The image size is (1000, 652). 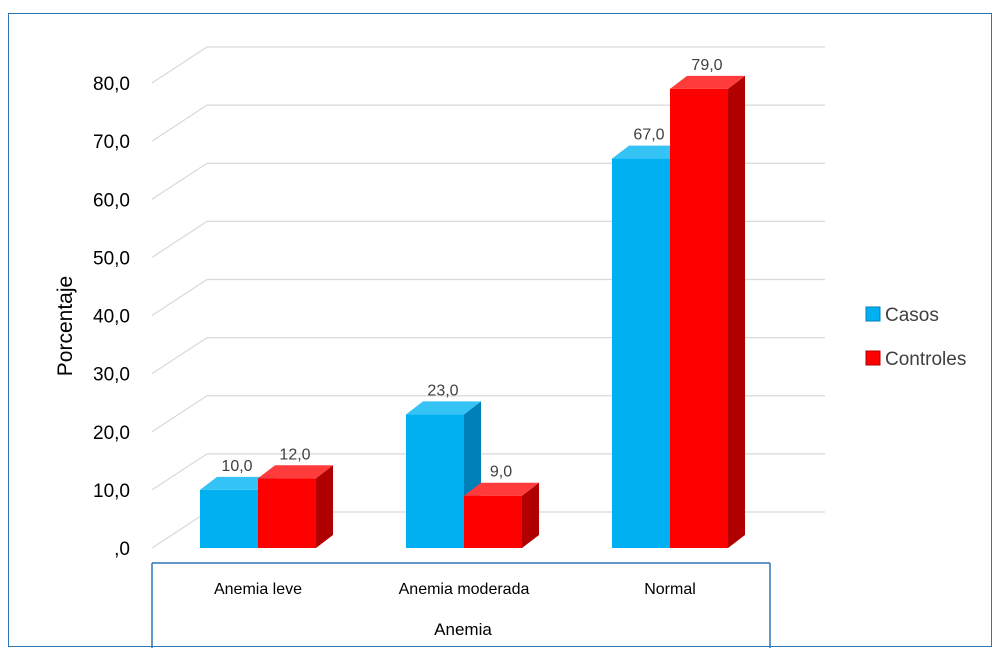 I want to click on y-tick-label: 50,0, so click(x=111, y=258).